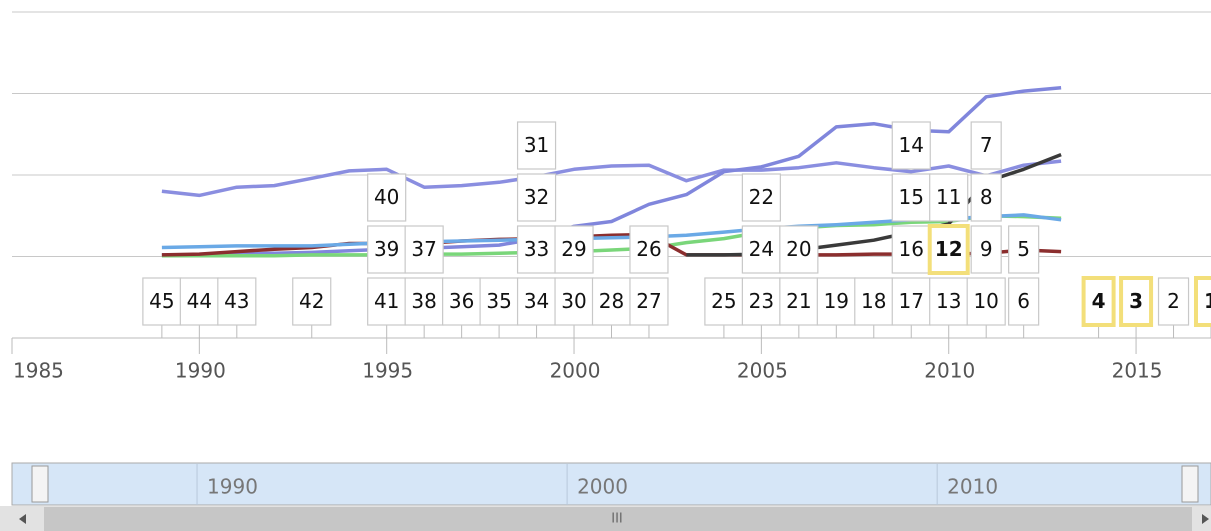 Image resolution: width=1211 pixels, height=531 pixels. I want to click on annotation-flag: 10, so click(986, 307).